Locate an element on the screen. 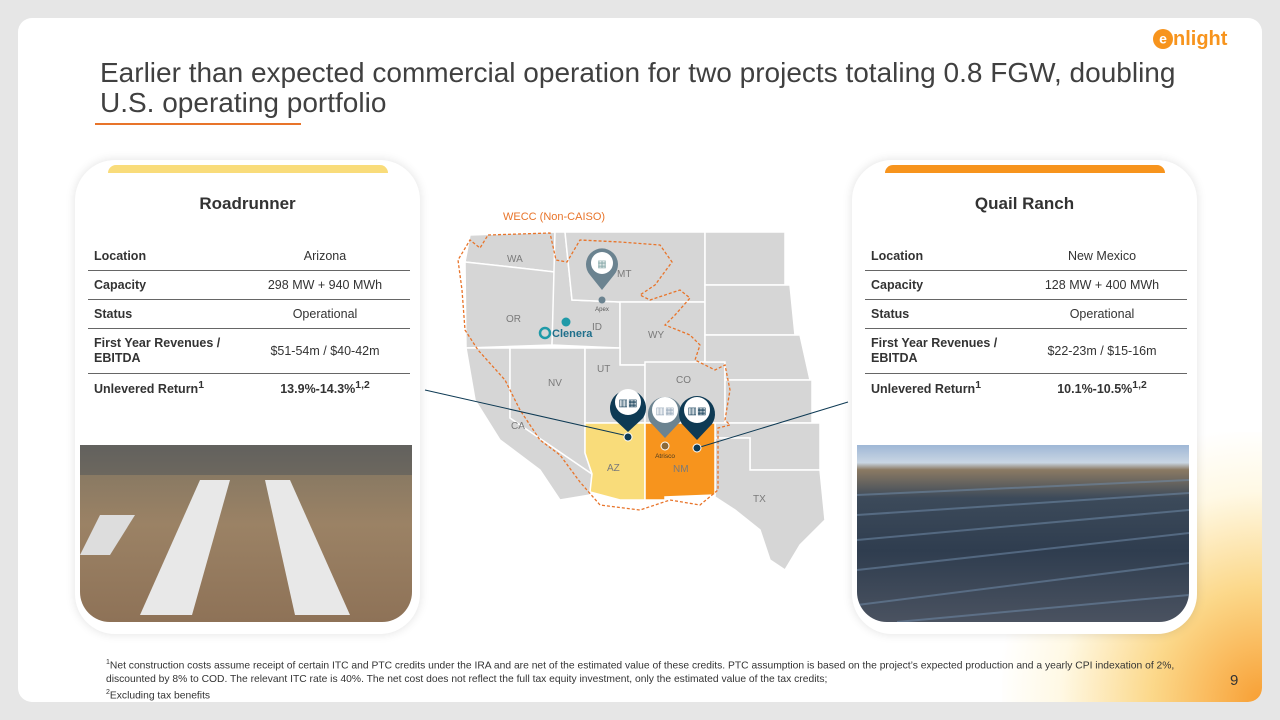  row-value-text: 10.1%-10.5% is located at coordinates (1095, 389).